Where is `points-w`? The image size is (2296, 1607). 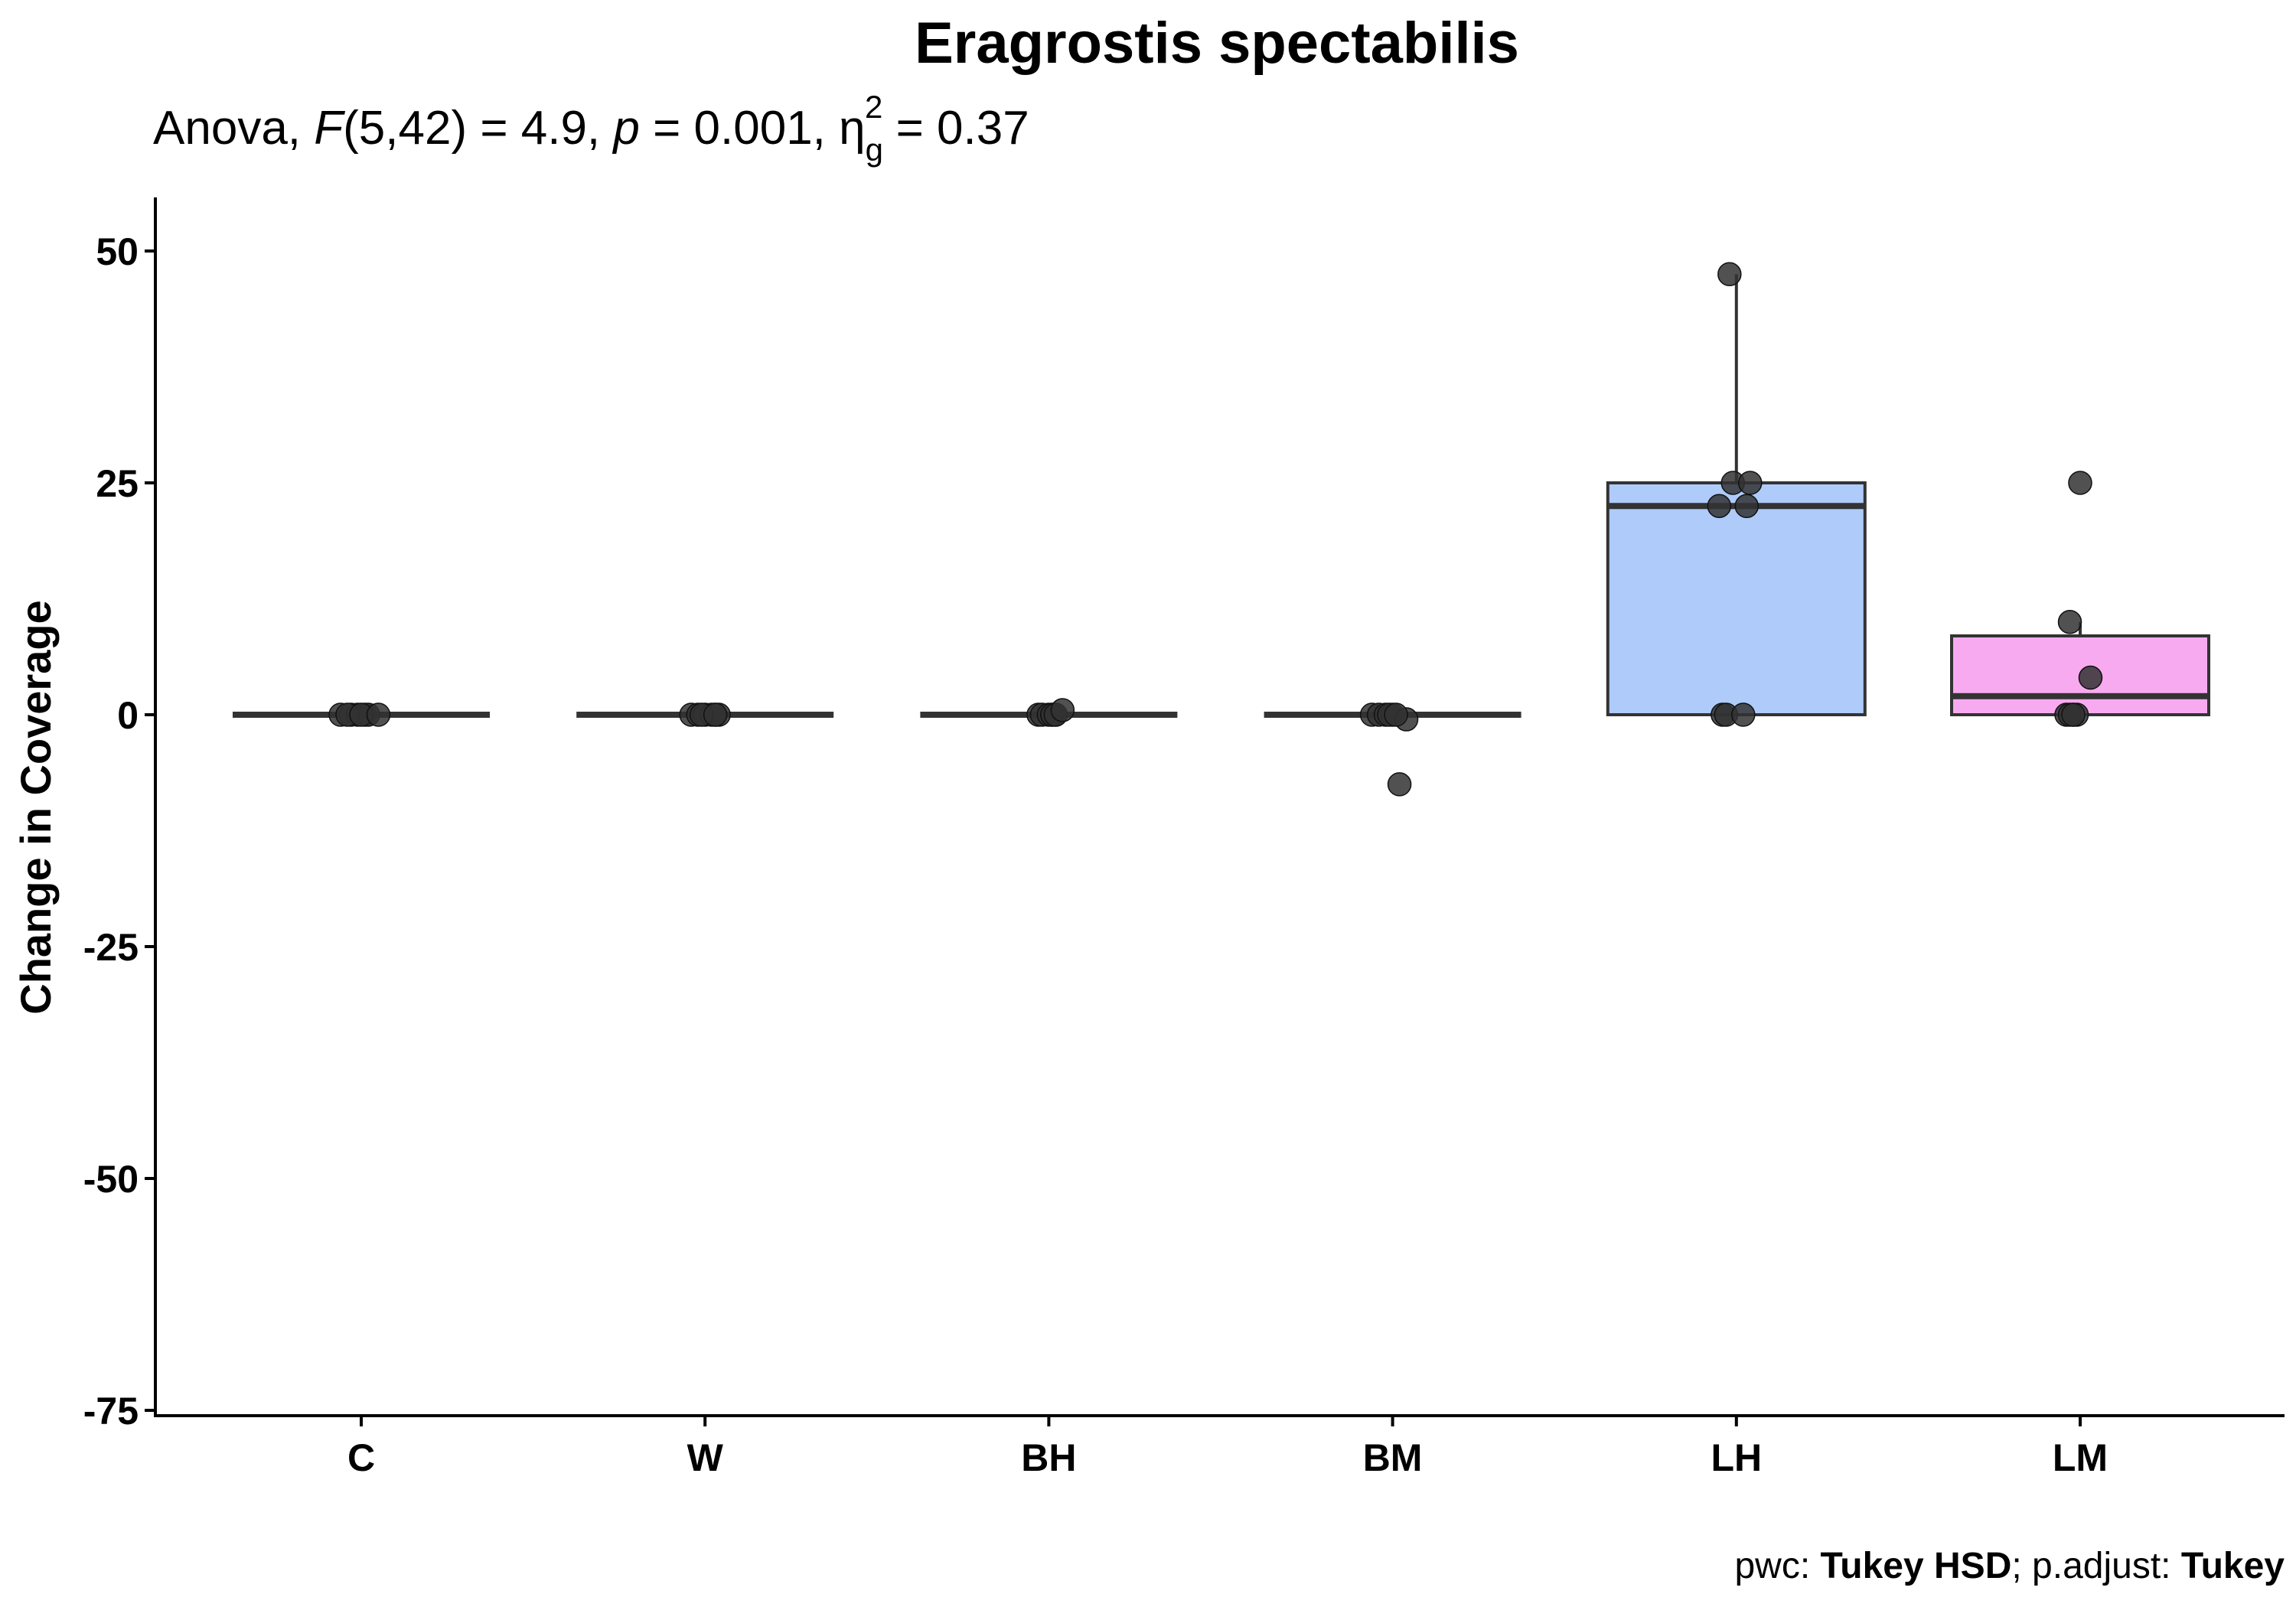 points-w is located at coordinates (705, 714).